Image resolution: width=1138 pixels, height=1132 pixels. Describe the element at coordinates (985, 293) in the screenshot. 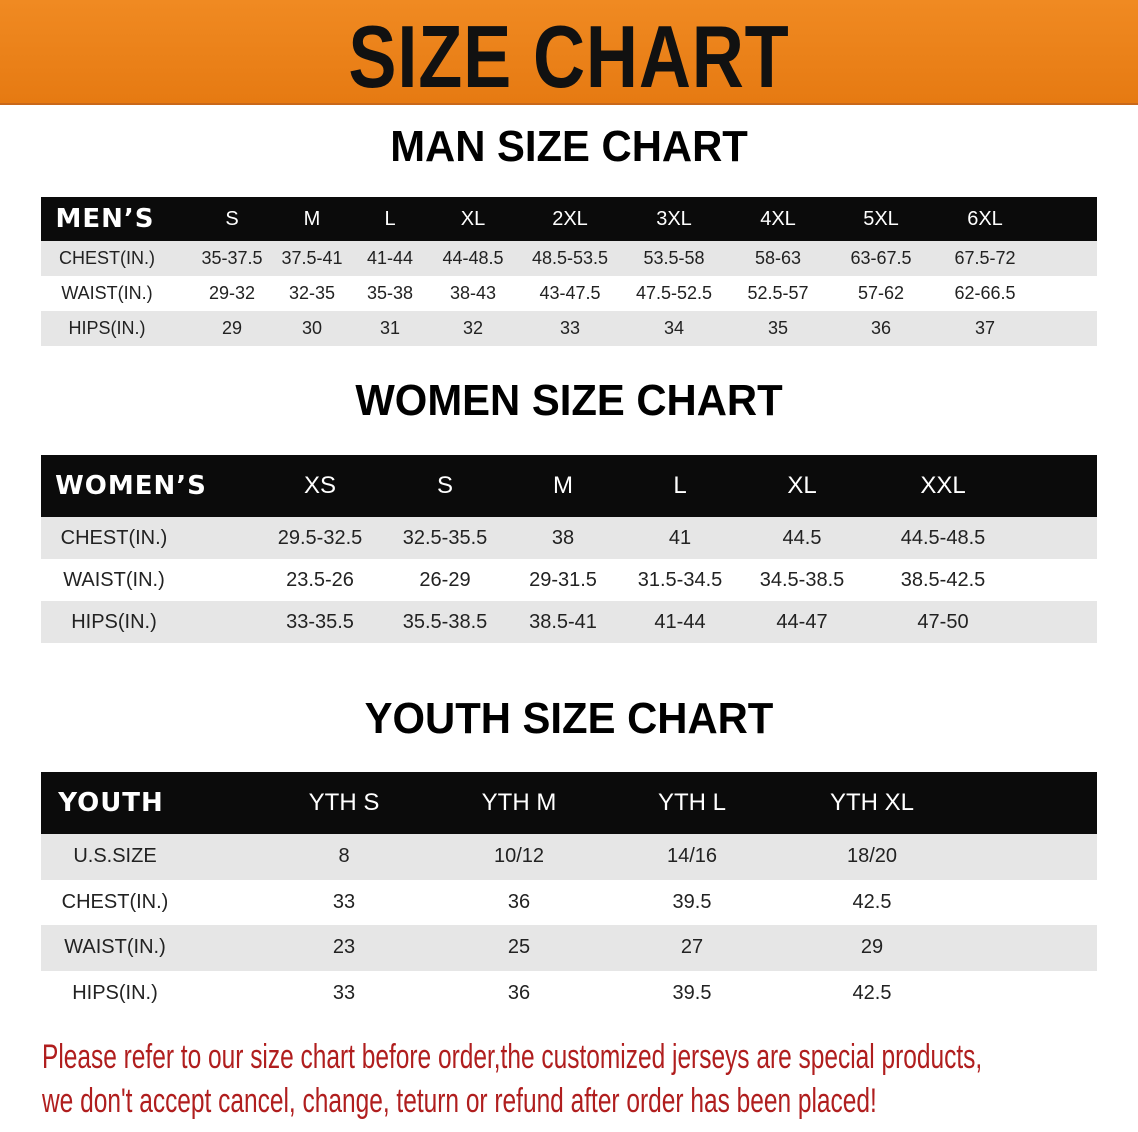

I see `table-cell: 62-66.5` at that location.